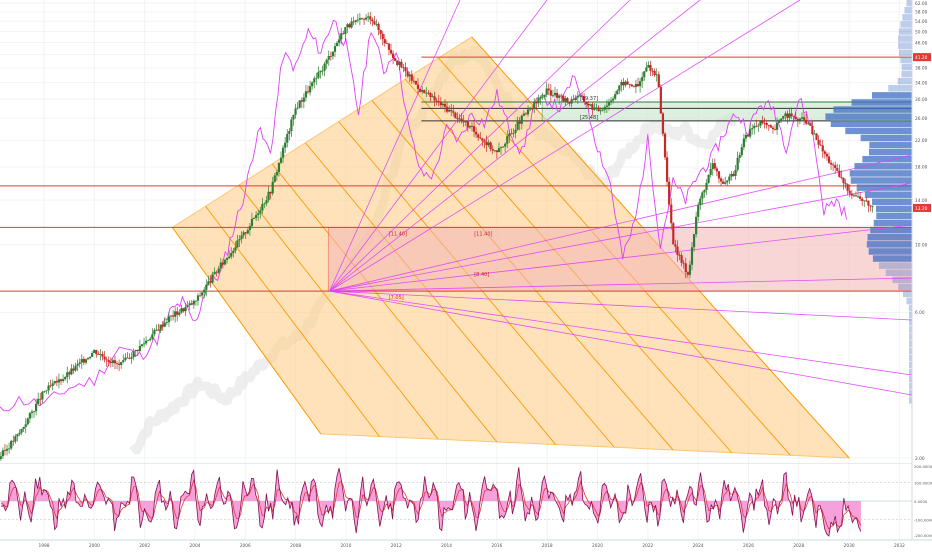 The image size is (932, 554). What do you see at coordinates (496, 546) in the screenshot?
I see `time-tick-label: 2016` at bounding box center [496, 546].